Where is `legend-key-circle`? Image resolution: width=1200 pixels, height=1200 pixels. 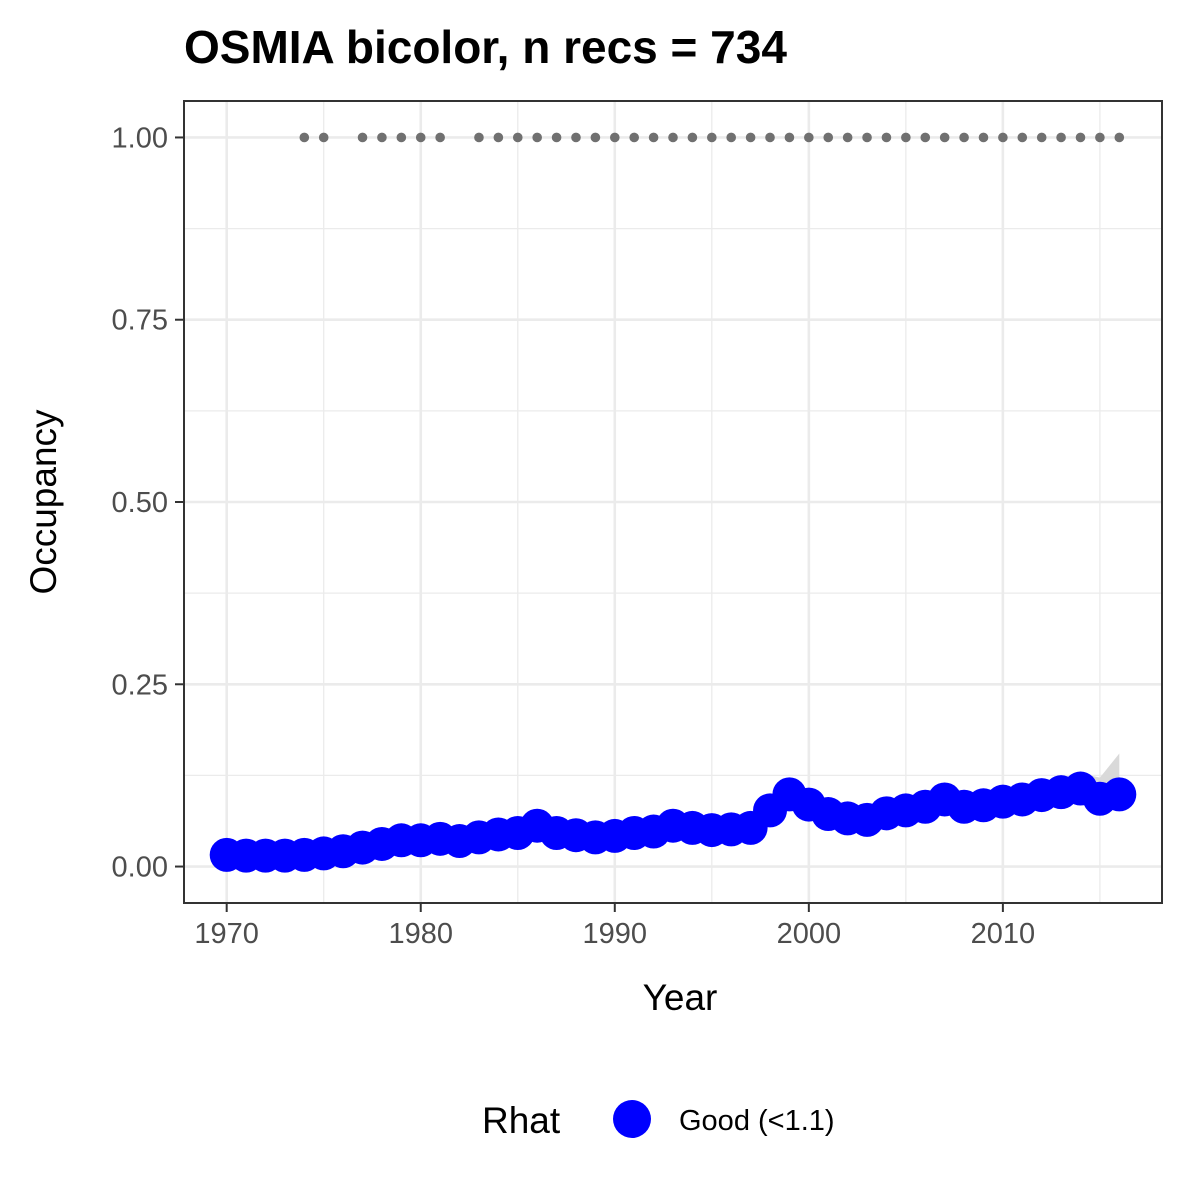
legend-key-circle is located at coordinates (632, 1119).